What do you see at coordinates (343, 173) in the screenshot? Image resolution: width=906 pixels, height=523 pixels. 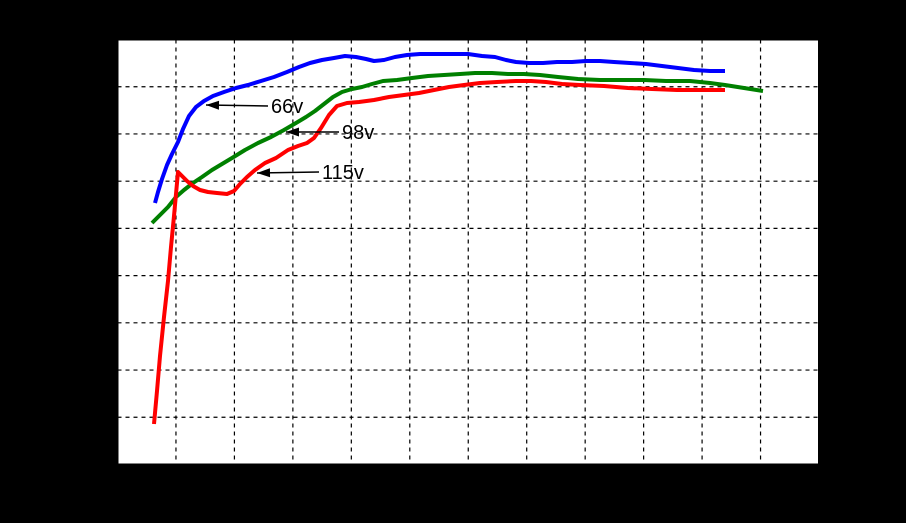 I see `annotation-label-115v: 115v` at bounding box center [343, 173].